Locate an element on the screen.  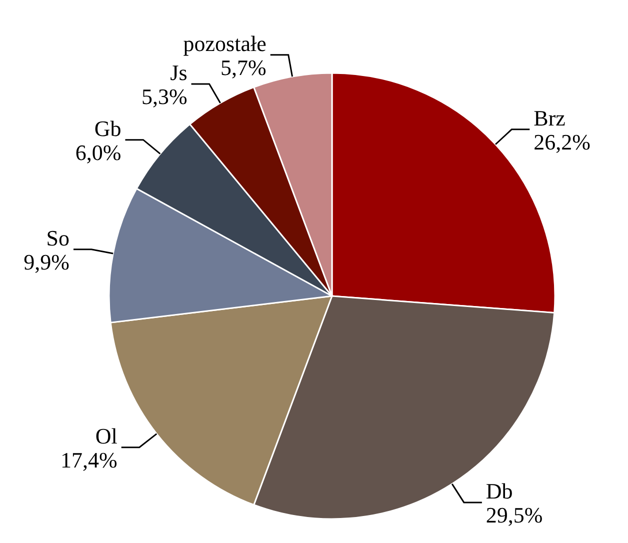
slice-label: Gb is located at coordinates (108, 128).